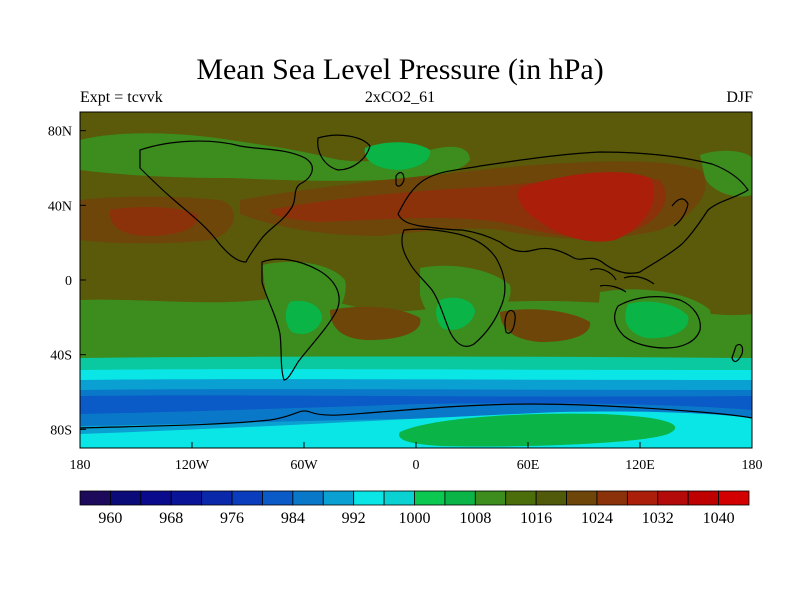  Describe the element at coordinates (61, 430) in the screenshot. I see `y-tick-label: 80S` at that location.